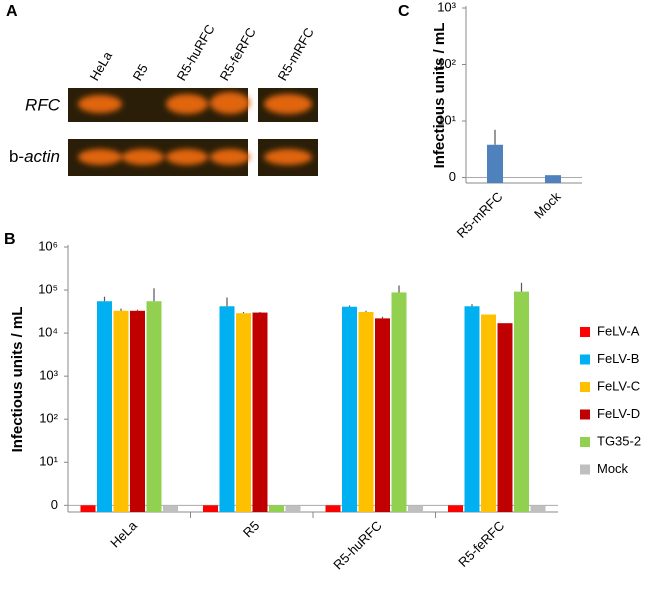 Image resolution: width=650 pixels, height=590 pixels. I want to click on x-tick-label: HeLa, so click(123, 533).